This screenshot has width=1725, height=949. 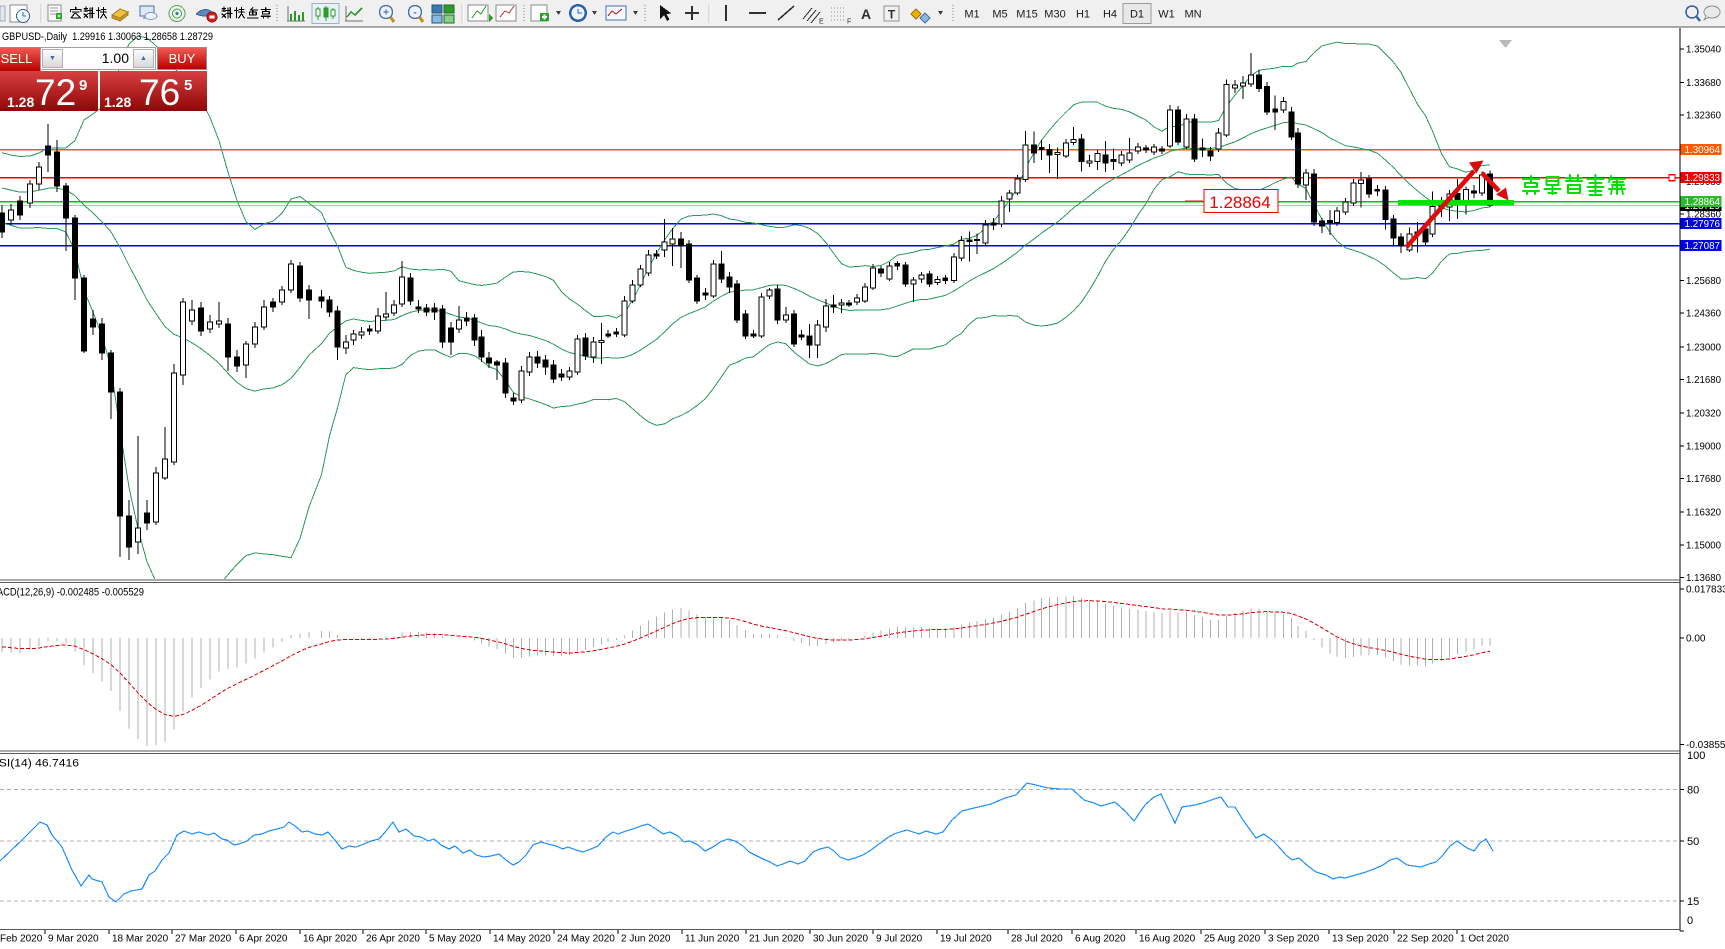 I want to click on svg-text: 21 Jun 2020, so click(x=776, y=939).